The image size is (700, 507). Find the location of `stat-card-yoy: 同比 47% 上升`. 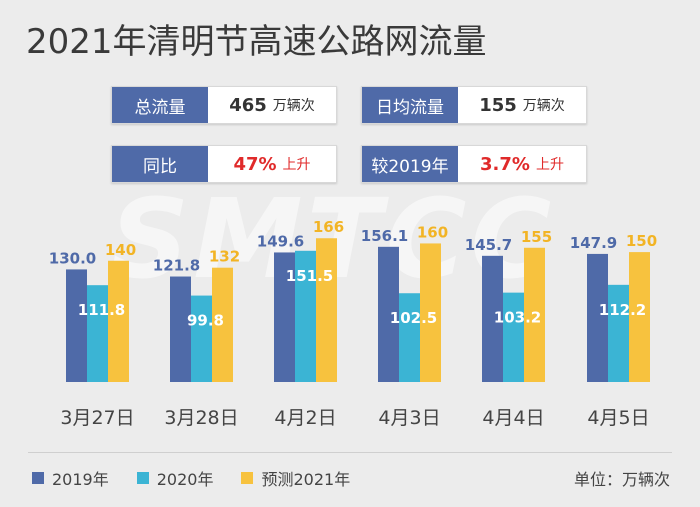

stat-card-yoy: 同比 47% 上升 is located at coordinates (224, 164).